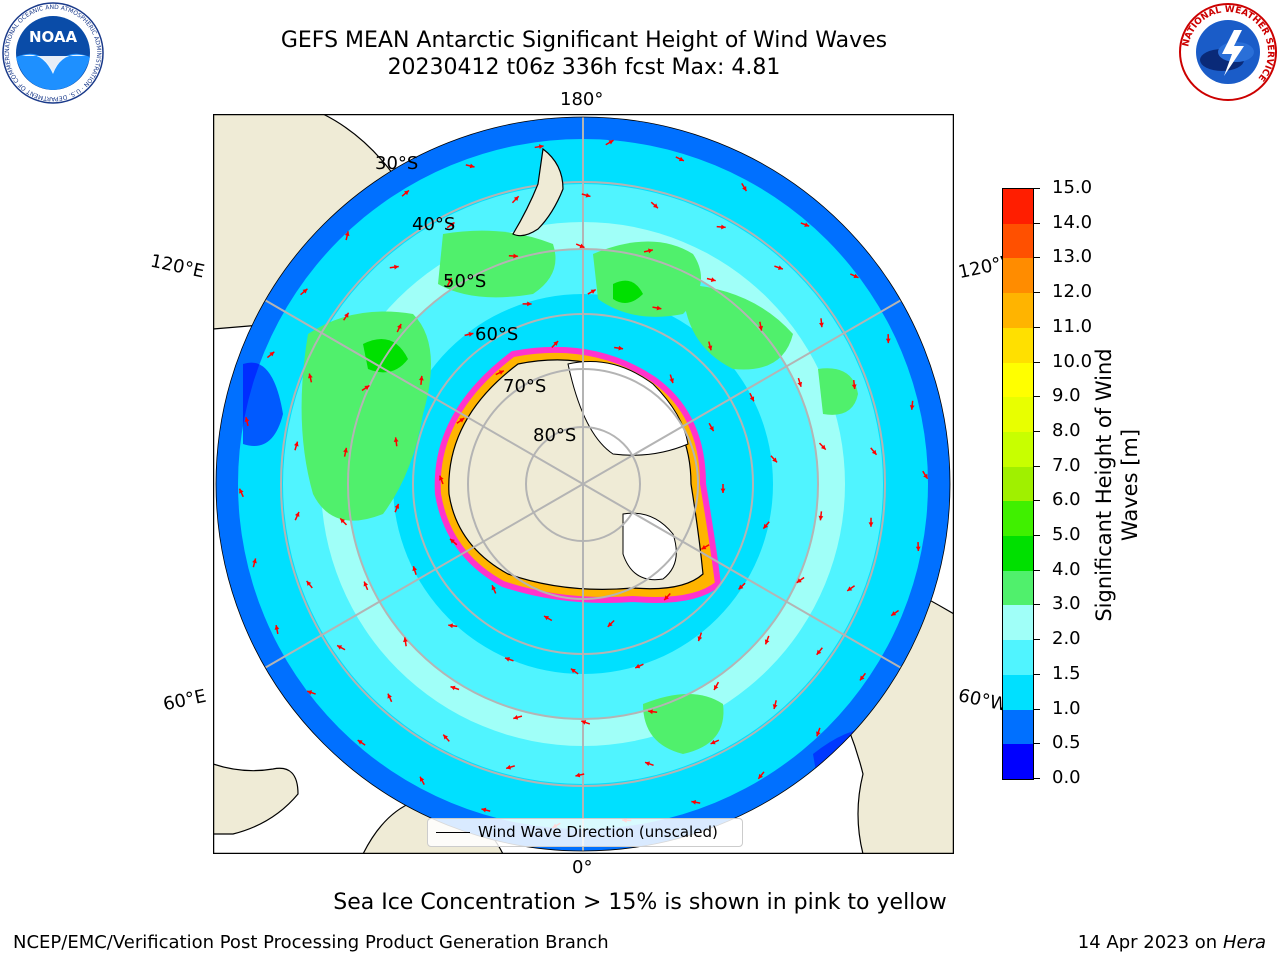 Image resolution: width=1280 pixels, height=960 pixels. What do you see at coordinates (538, 192) in the screenshot?
I see `new-zealand-land` at bounding box center [538, 192].